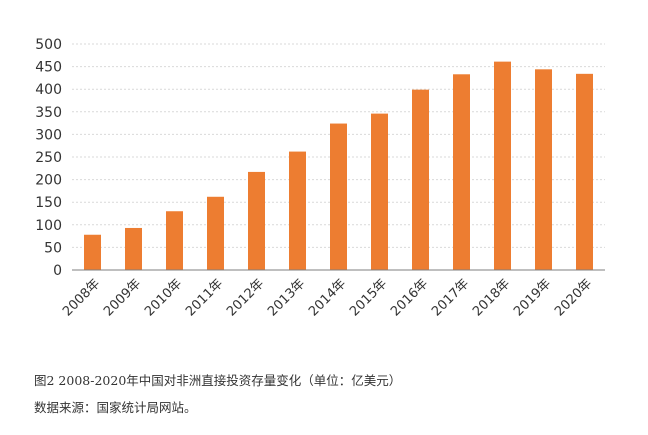 The height and width of the screenshot is (435, 648). What do you see at coordinates (584, 171) in the screenshot?
I see `bar-2020年` at bounding box center [584, 171].